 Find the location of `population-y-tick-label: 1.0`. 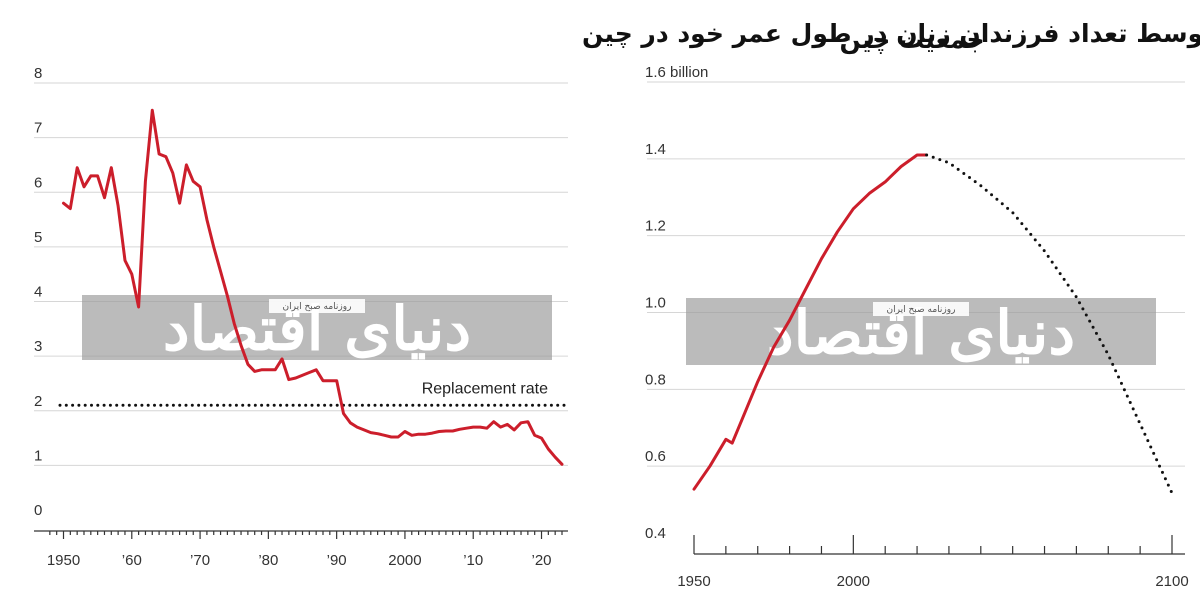

population-y-tick-label: 1.0 is located at coordinates (655, 303).